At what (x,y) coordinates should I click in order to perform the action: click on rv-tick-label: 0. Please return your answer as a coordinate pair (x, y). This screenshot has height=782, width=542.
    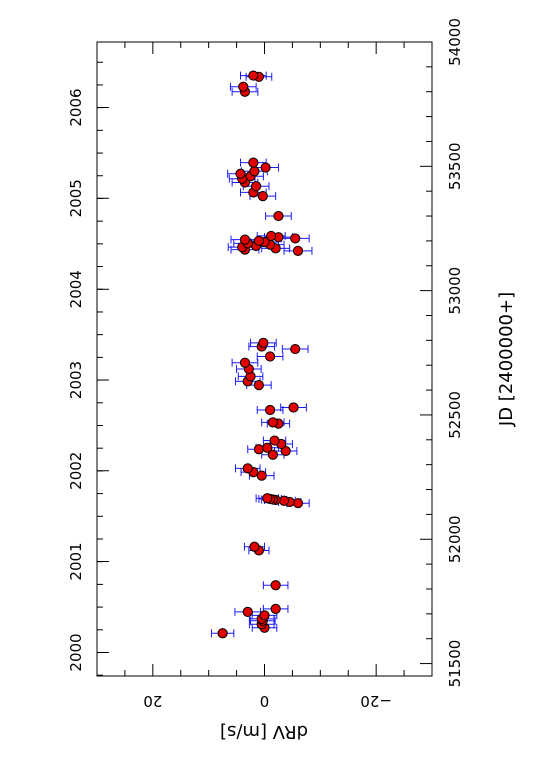
    Looking at the image, I should click on (265, 701).